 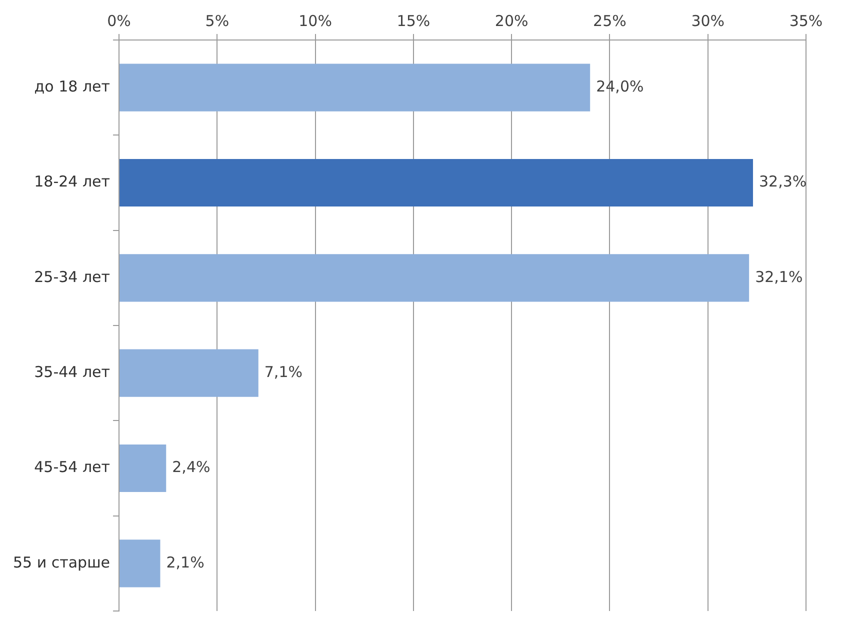 What do you see at coordinates (806, 21) in the screenshot?
I see `x-tick-label: 35%` at bounding box center [806, 21].